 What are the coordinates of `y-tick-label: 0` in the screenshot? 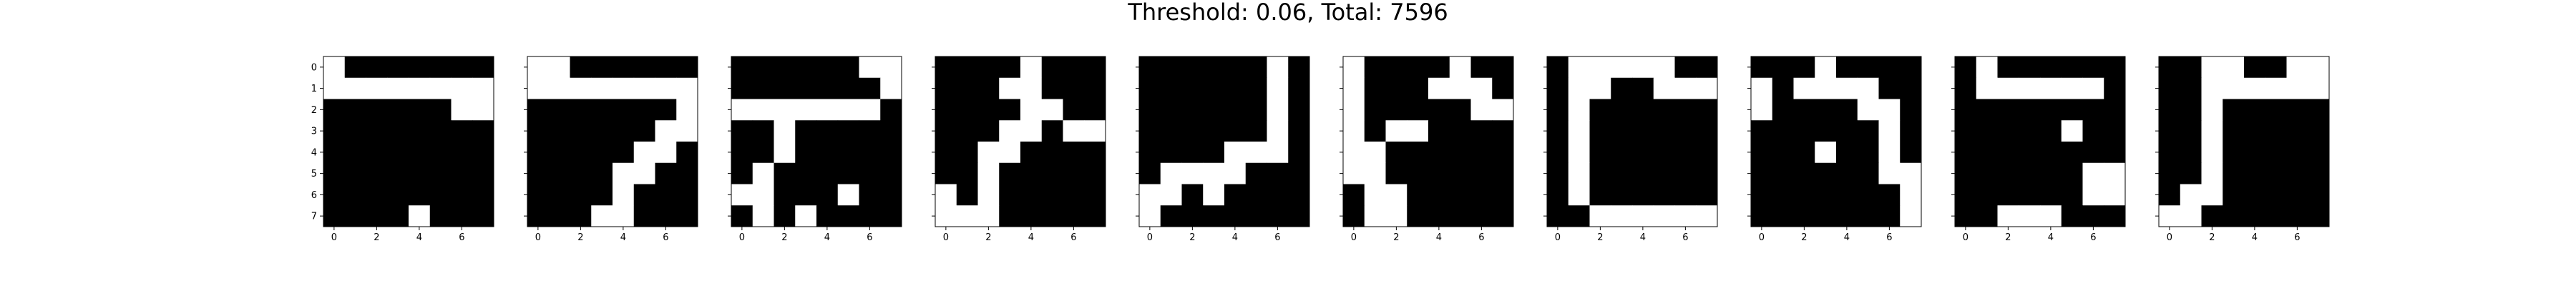 It's located at (314, 67).